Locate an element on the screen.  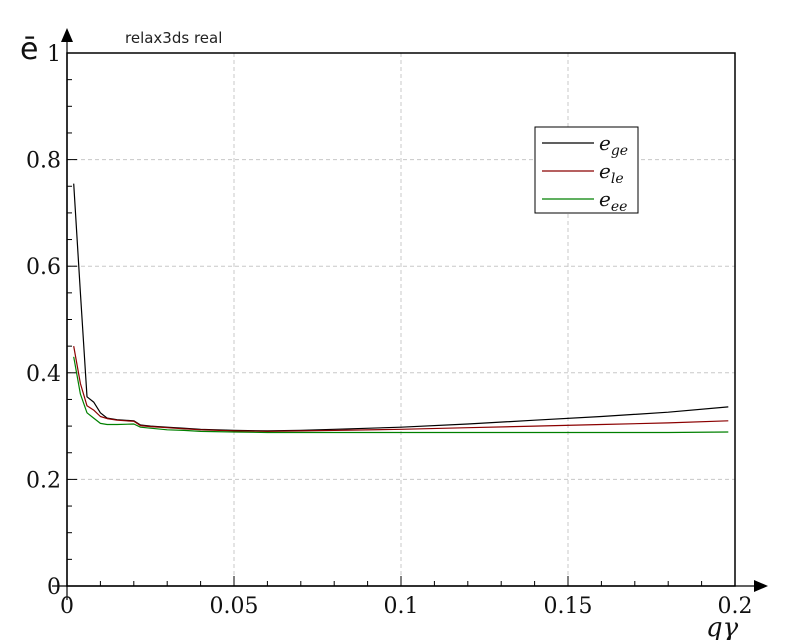
x-tick-label: 0.05 is located at coordinates (234, 606).